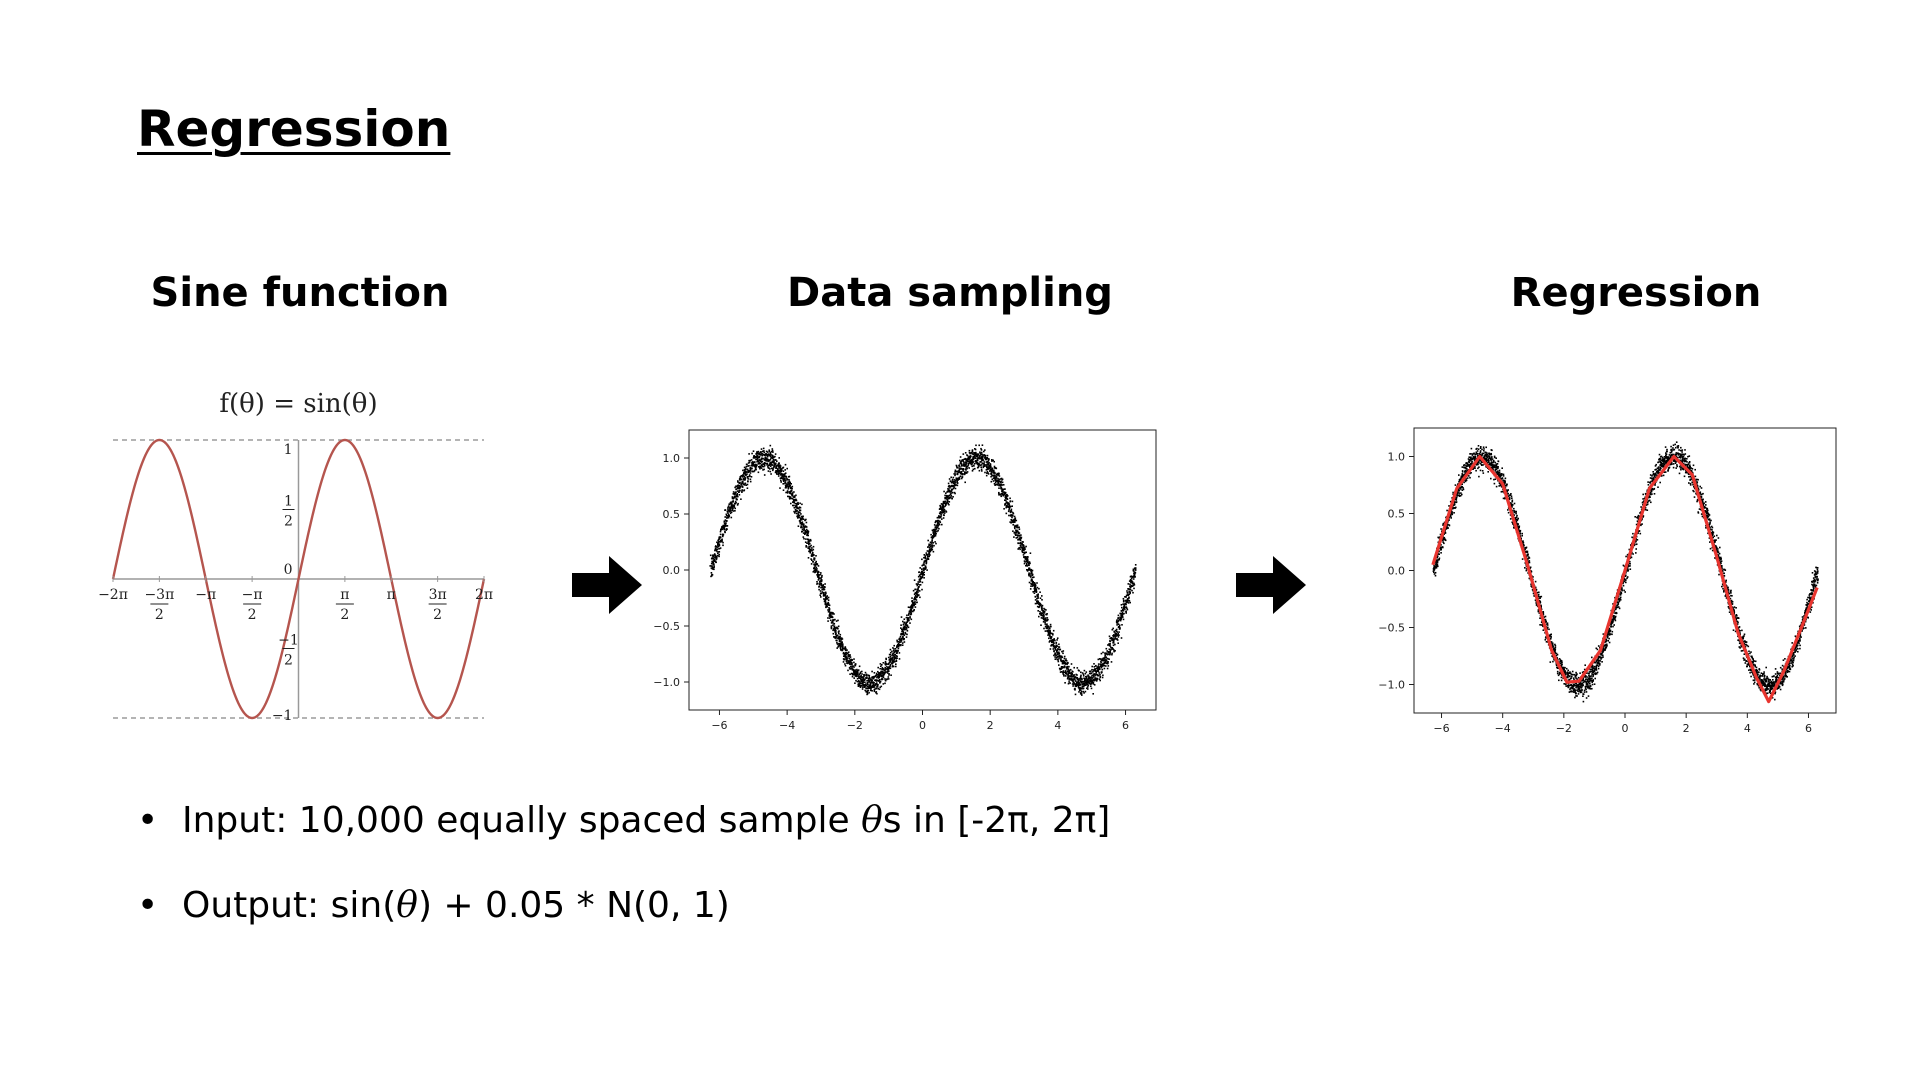 The image size is (1920, 1080). I want to click on y-tick-label-denominator: 2, so click(288, 522).